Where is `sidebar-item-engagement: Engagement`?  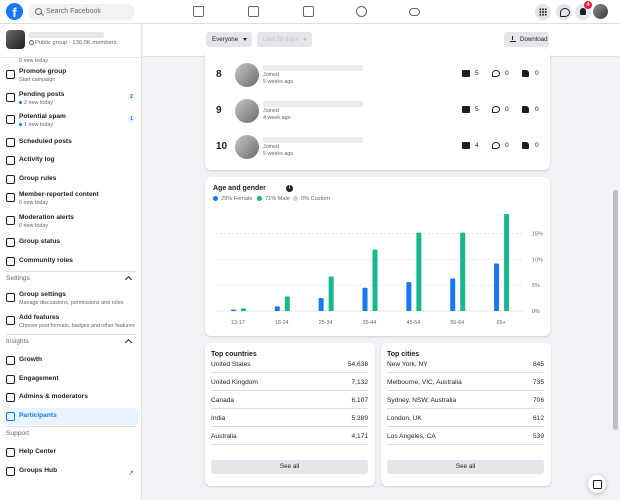
sidebar-item-engagement: Engagement is located at coordinates (71, 379).